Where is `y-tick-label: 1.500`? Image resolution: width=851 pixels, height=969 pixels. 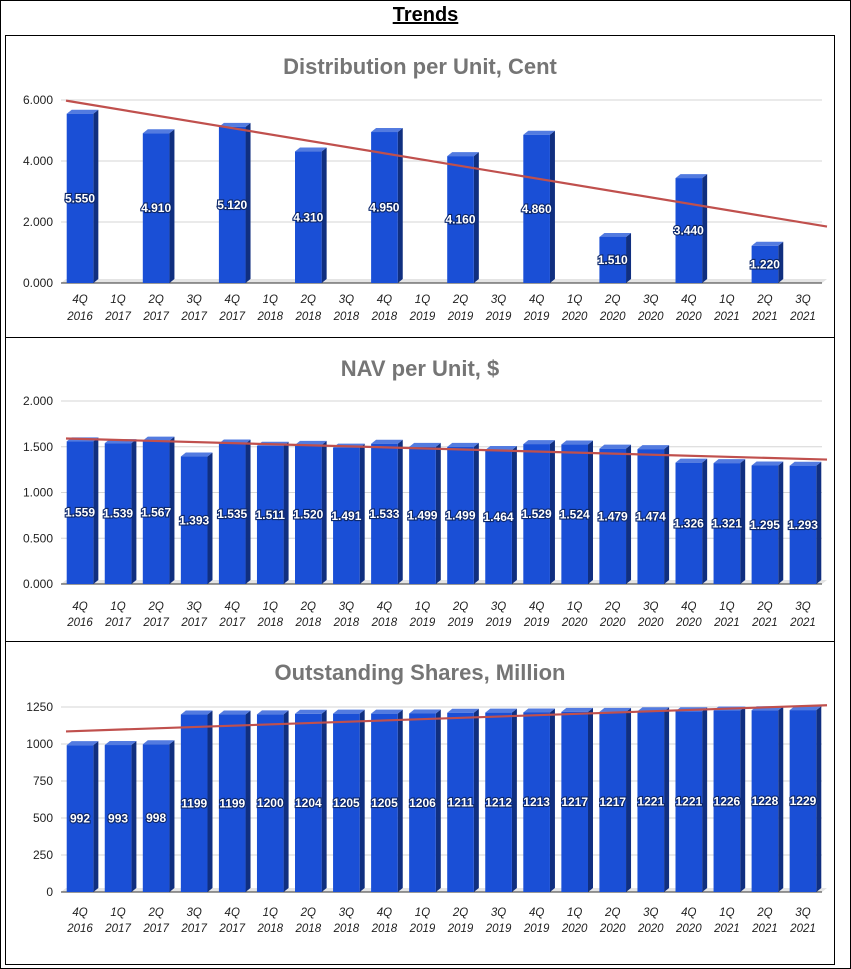 y-tick-label: 1.500 is located at coordinates (38, 447).